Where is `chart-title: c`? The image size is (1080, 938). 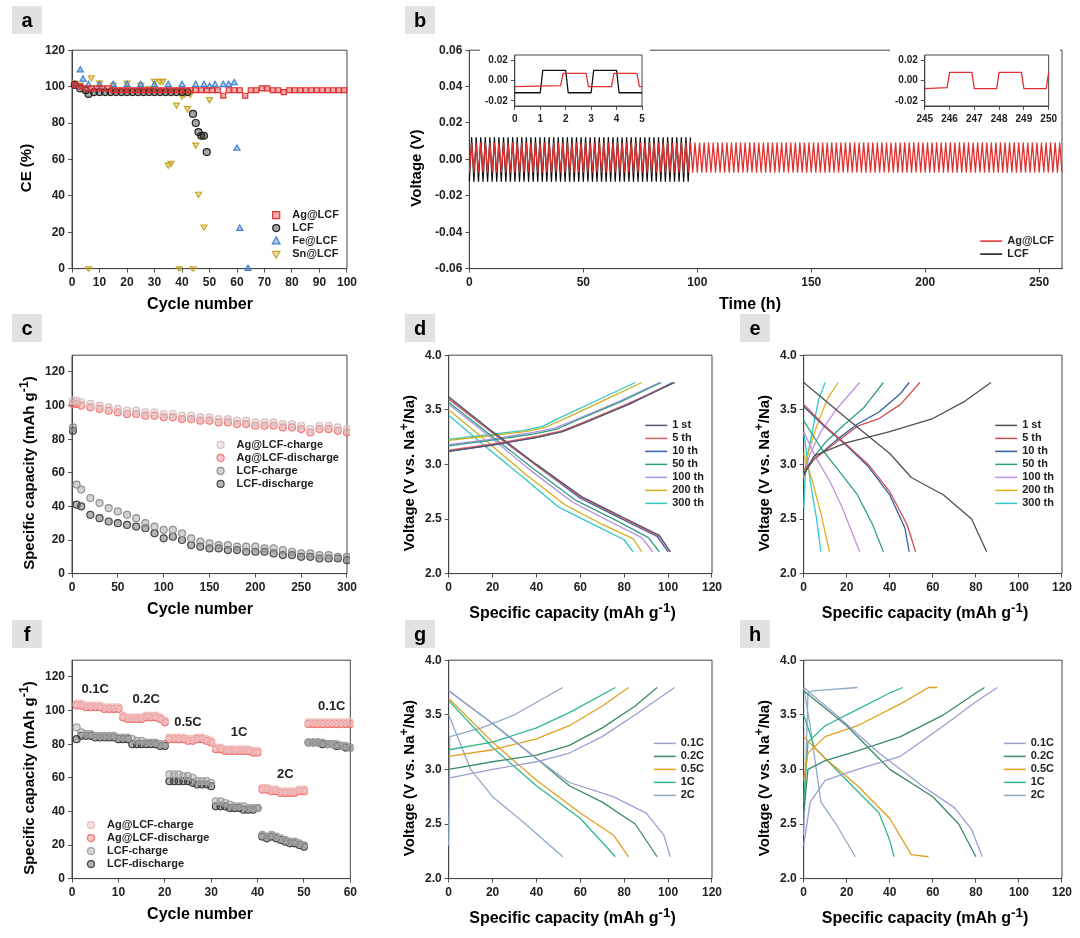 chart-title: c is located at coordinates (27, 328).